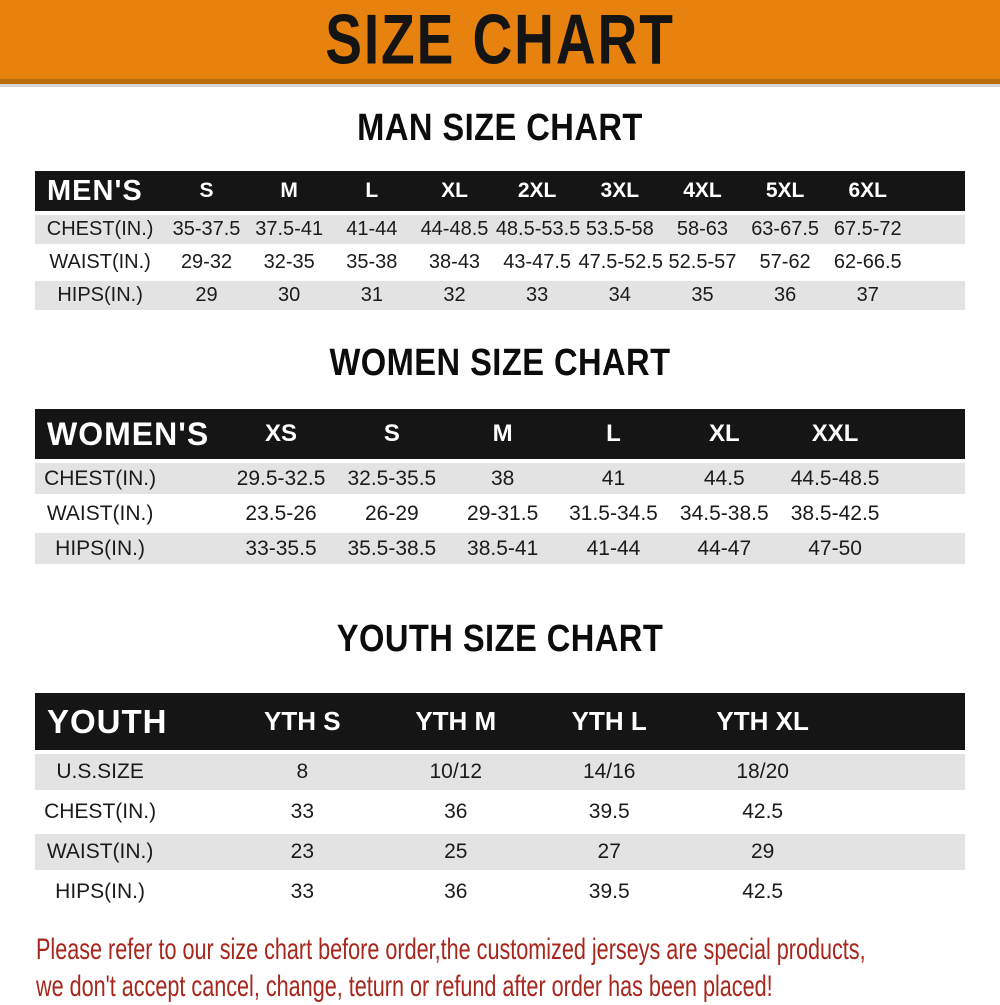 The image size is (1000, 1005). What do you see at coordinates (702, 262) in the screenshot?
I see `size-cell: 52.5-57` at bounding box center [702, 262].